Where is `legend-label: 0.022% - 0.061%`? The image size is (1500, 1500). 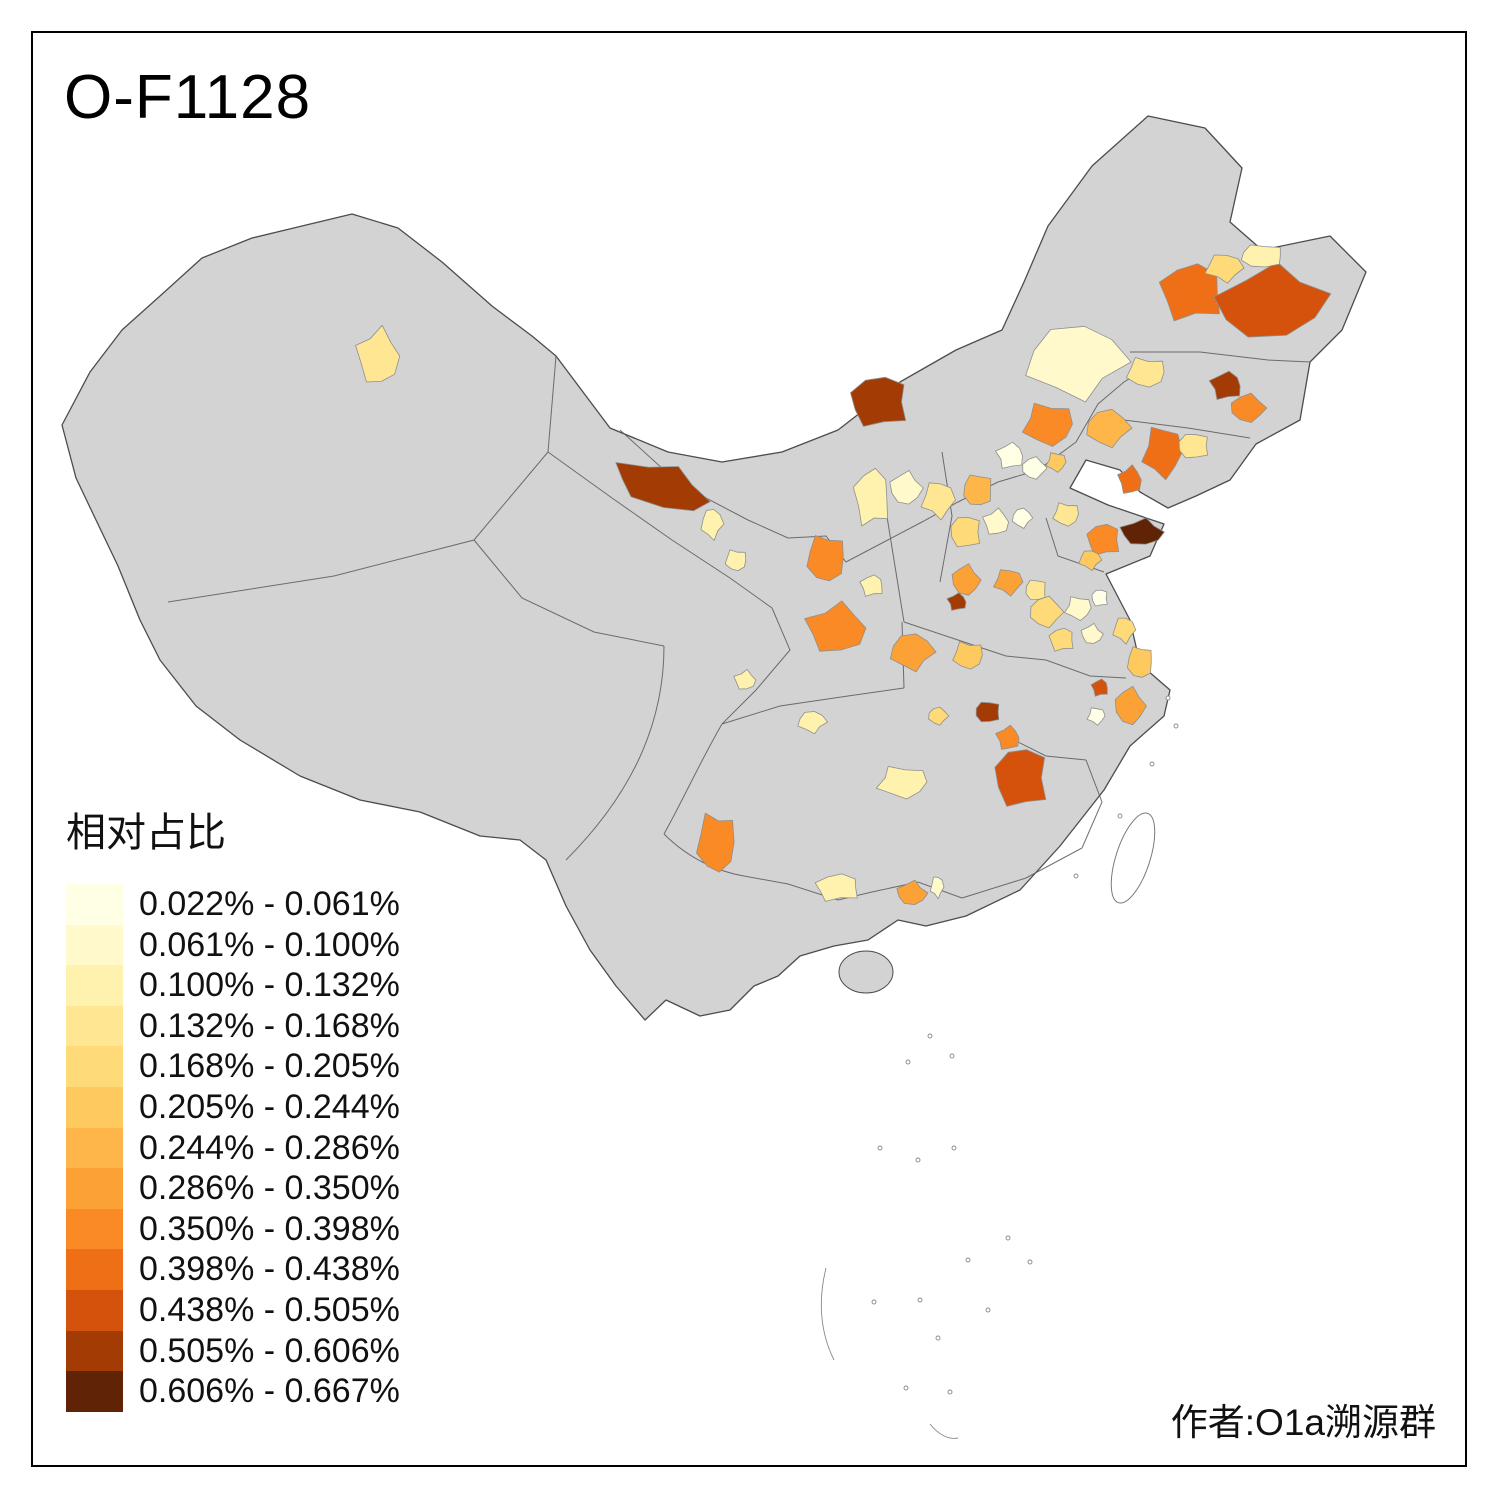
legend-label: 0.022% - 0.061% is located at coordinates (269, 904).